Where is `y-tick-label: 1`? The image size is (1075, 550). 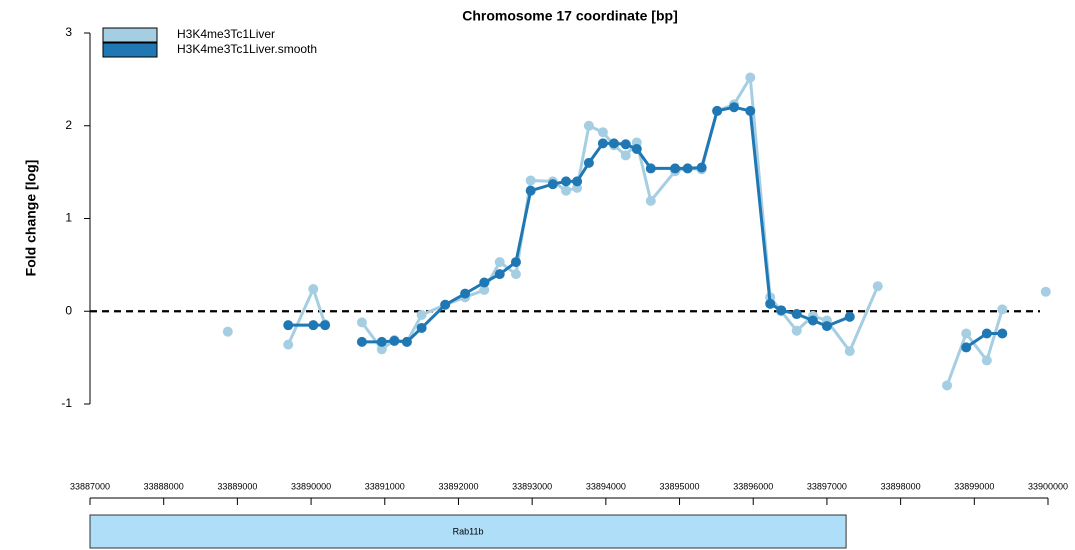
y-tick-label: 1 is located at coordinates (68, 218).